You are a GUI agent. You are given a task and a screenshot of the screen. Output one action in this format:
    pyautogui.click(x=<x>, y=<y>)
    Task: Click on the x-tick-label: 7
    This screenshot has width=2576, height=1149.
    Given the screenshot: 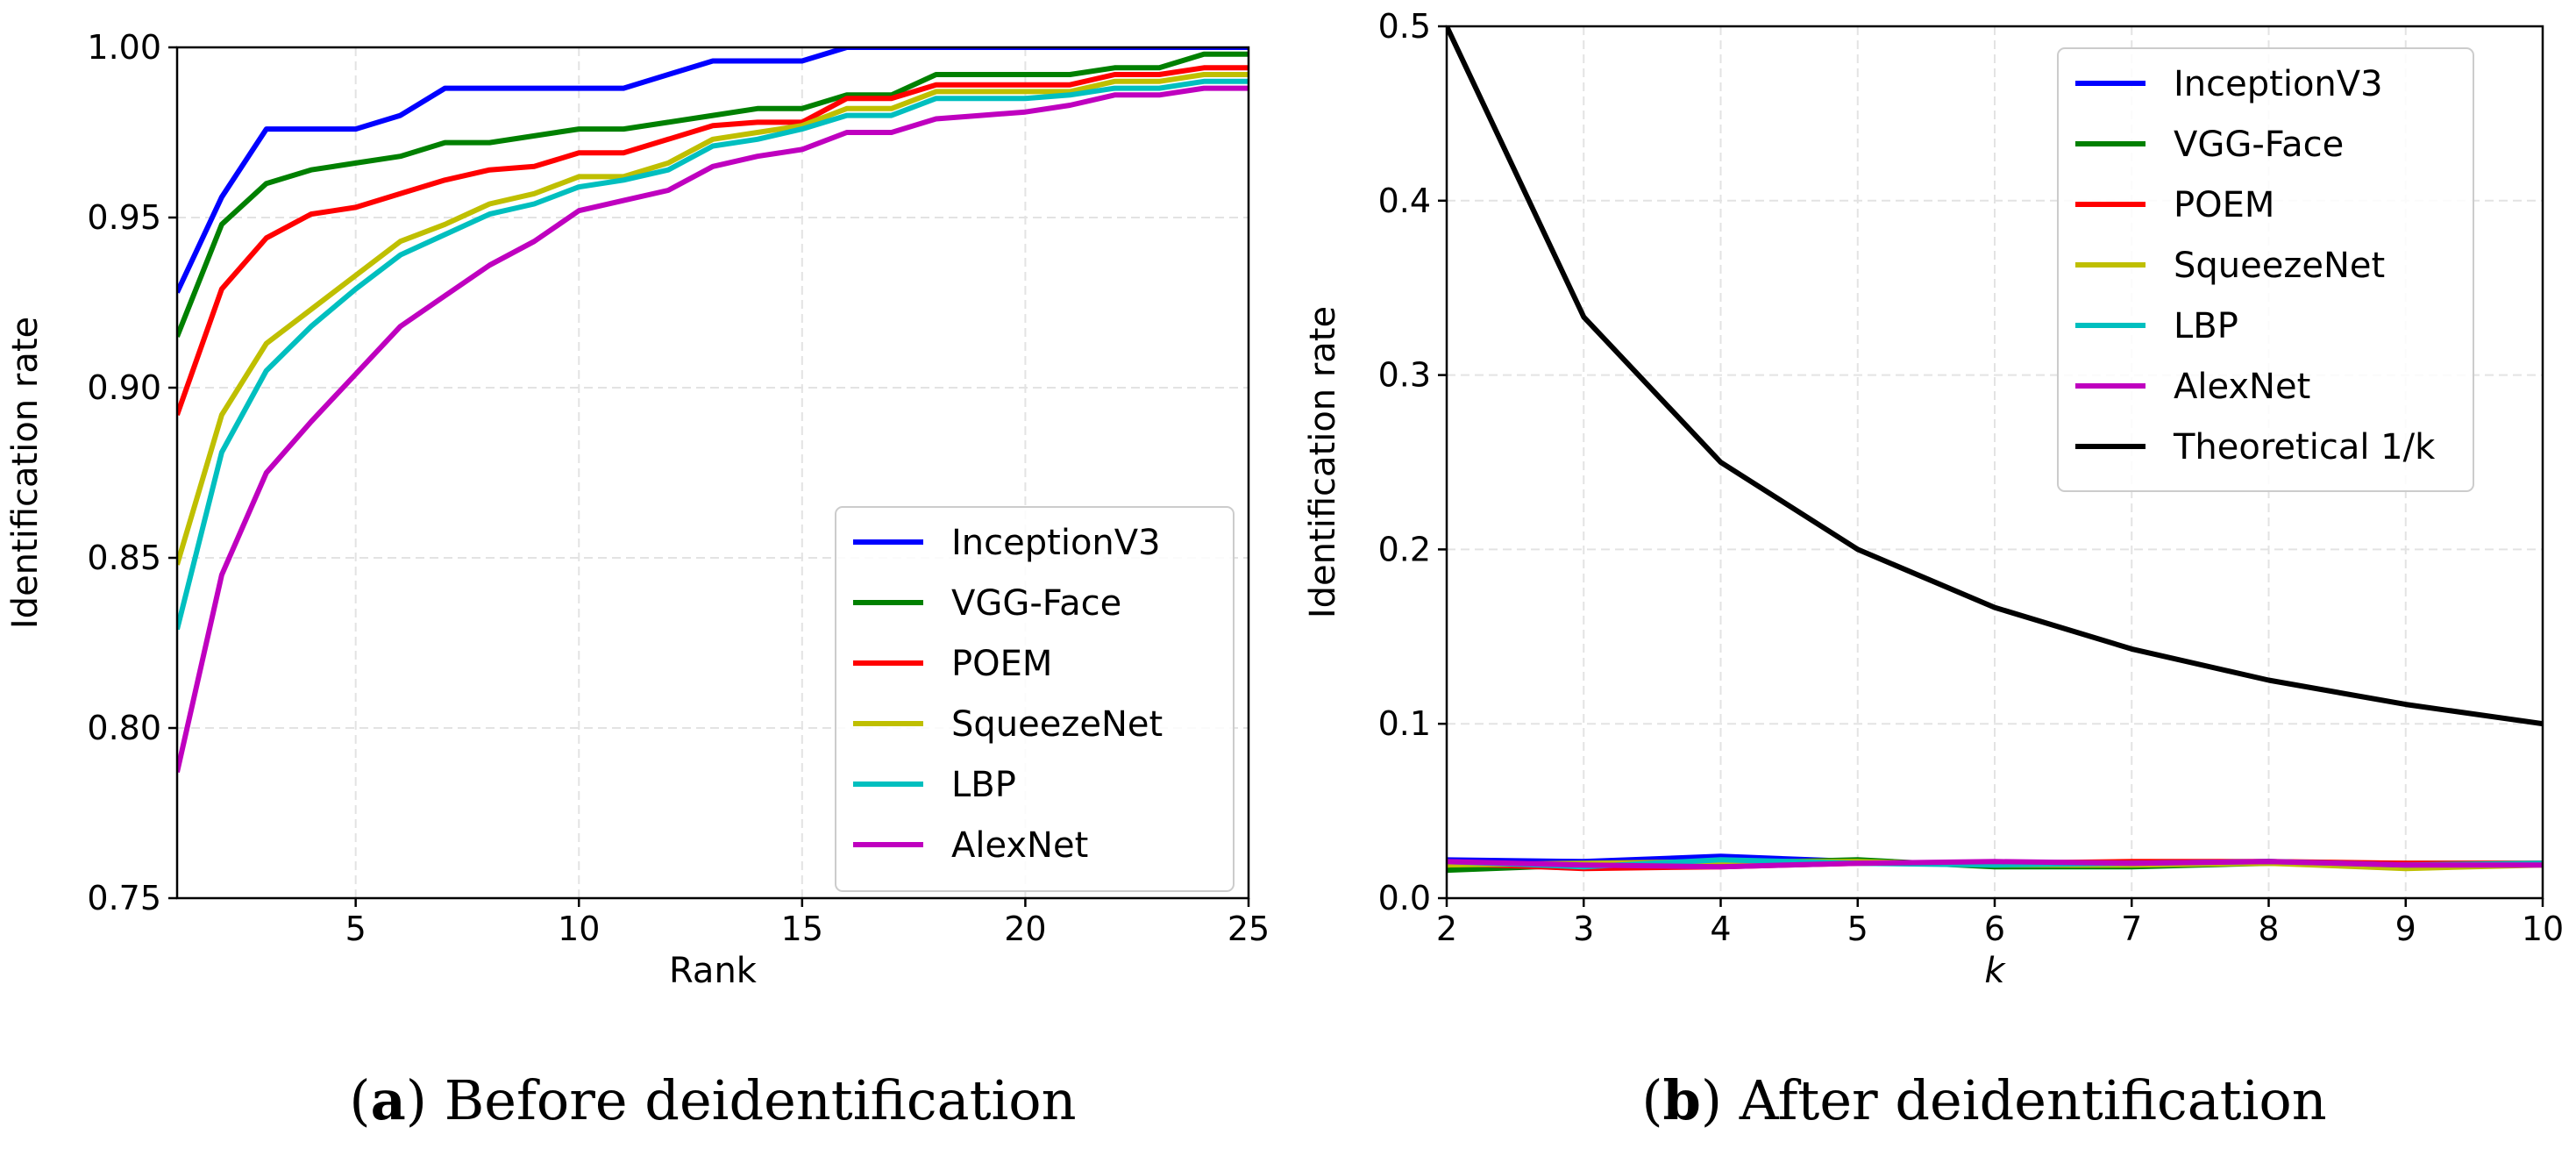 What is the action you would take?
    pyautogui.click(x=2131, y=929)
    